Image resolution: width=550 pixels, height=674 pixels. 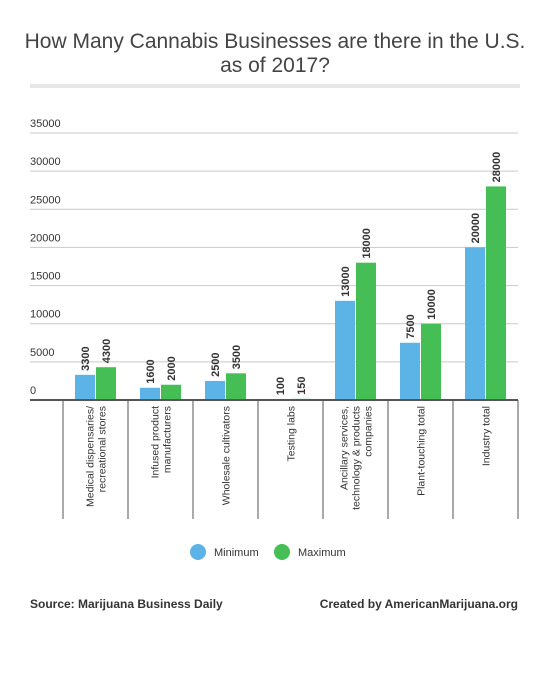 I want to click on x-tick-label: Industry total, so click(x=487, y=436).